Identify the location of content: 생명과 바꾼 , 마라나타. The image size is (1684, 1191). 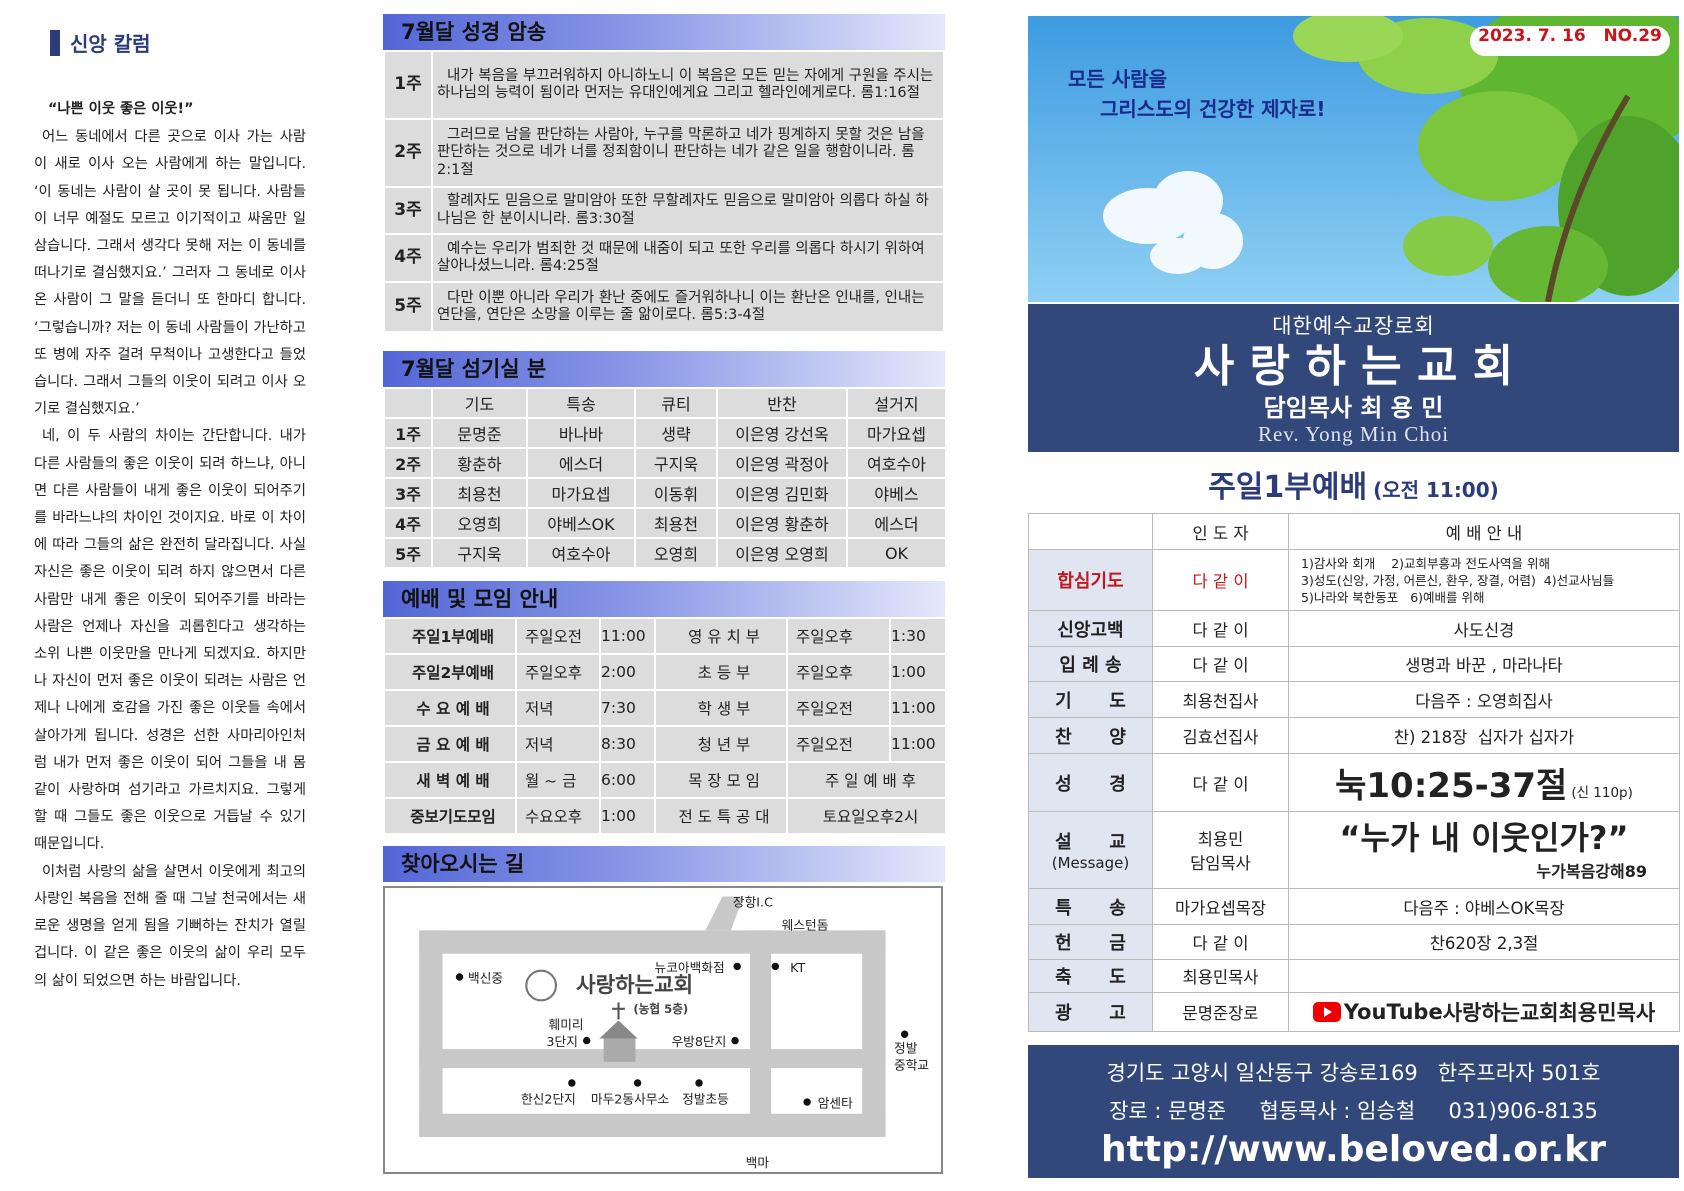
(1484, 664).